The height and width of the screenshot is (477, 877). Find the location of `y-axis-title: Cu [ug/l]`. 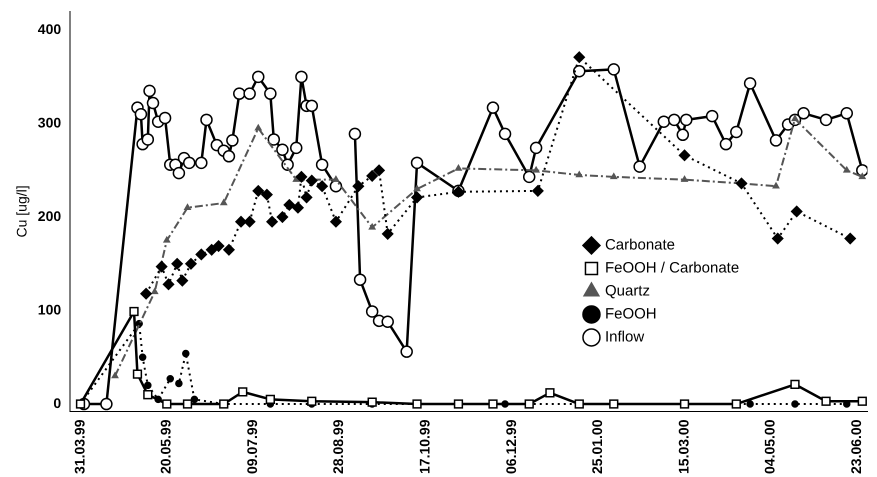

y-axis-title: Cu [ug/l] is located at coordinates (21, 211).